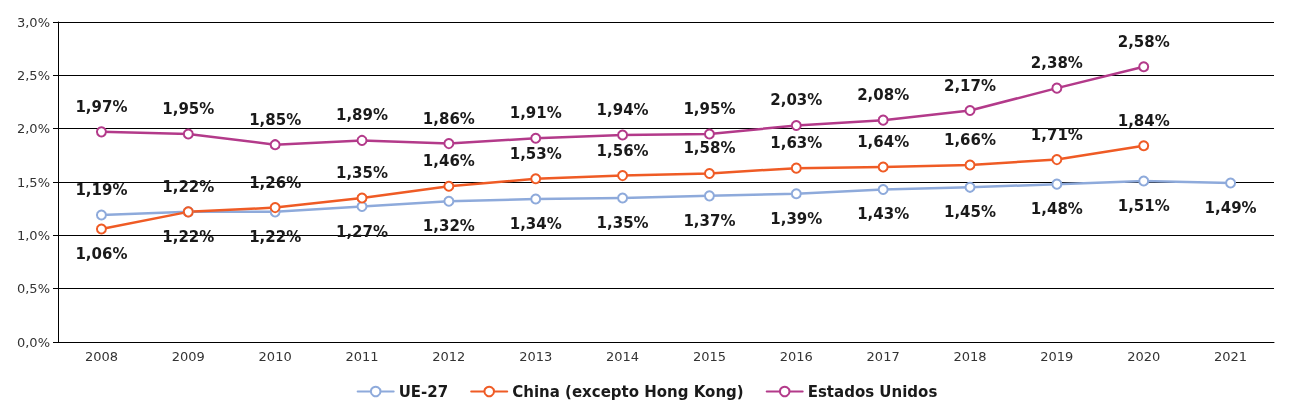 The width and height of the screenshot is (1294, 414). What do you see at coordinates (622, 110) in the screenshot?
I see `data-label: 1,94%` at bounding box center [622, 110].